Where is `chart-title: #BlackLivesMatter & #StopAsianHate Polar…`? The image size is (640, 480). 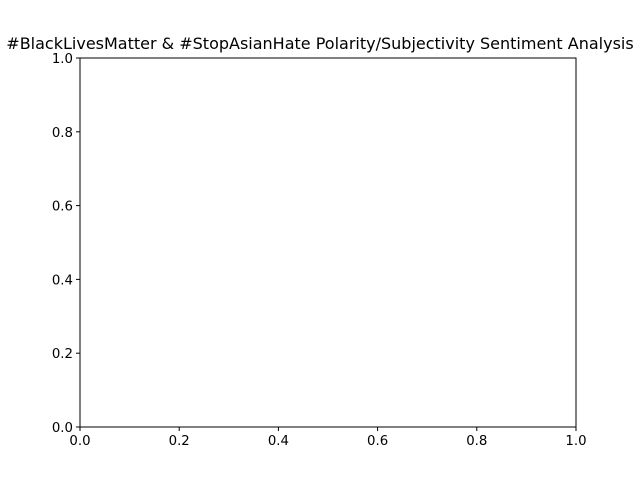
chart-title: #BlackLivesMatter & #StopAsianHate Polar… is located at coordinates (319, 43).